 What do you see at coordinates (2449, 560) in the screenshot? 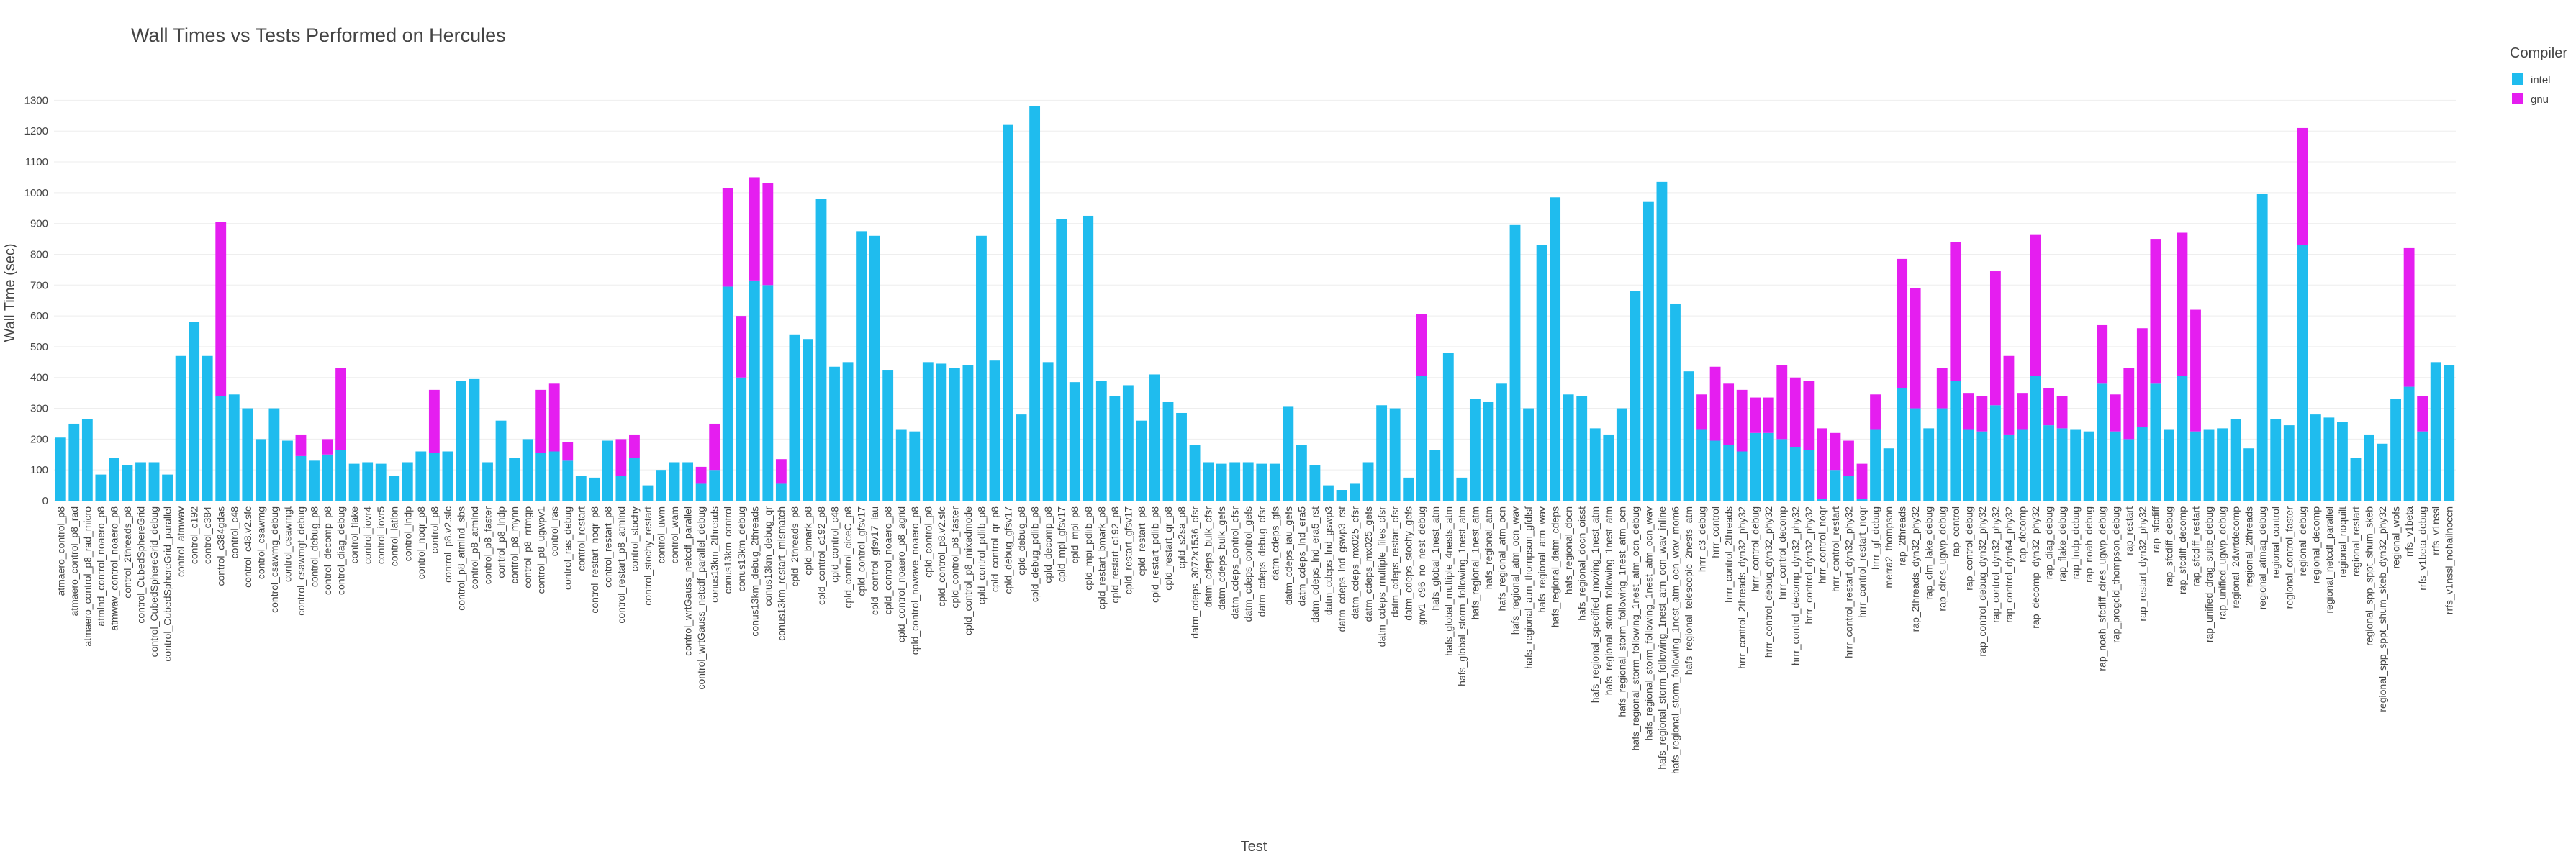
I see `x-tick-label: rrfs_v1nssl_nohailnoccn` at bounding box center [2449, 560].